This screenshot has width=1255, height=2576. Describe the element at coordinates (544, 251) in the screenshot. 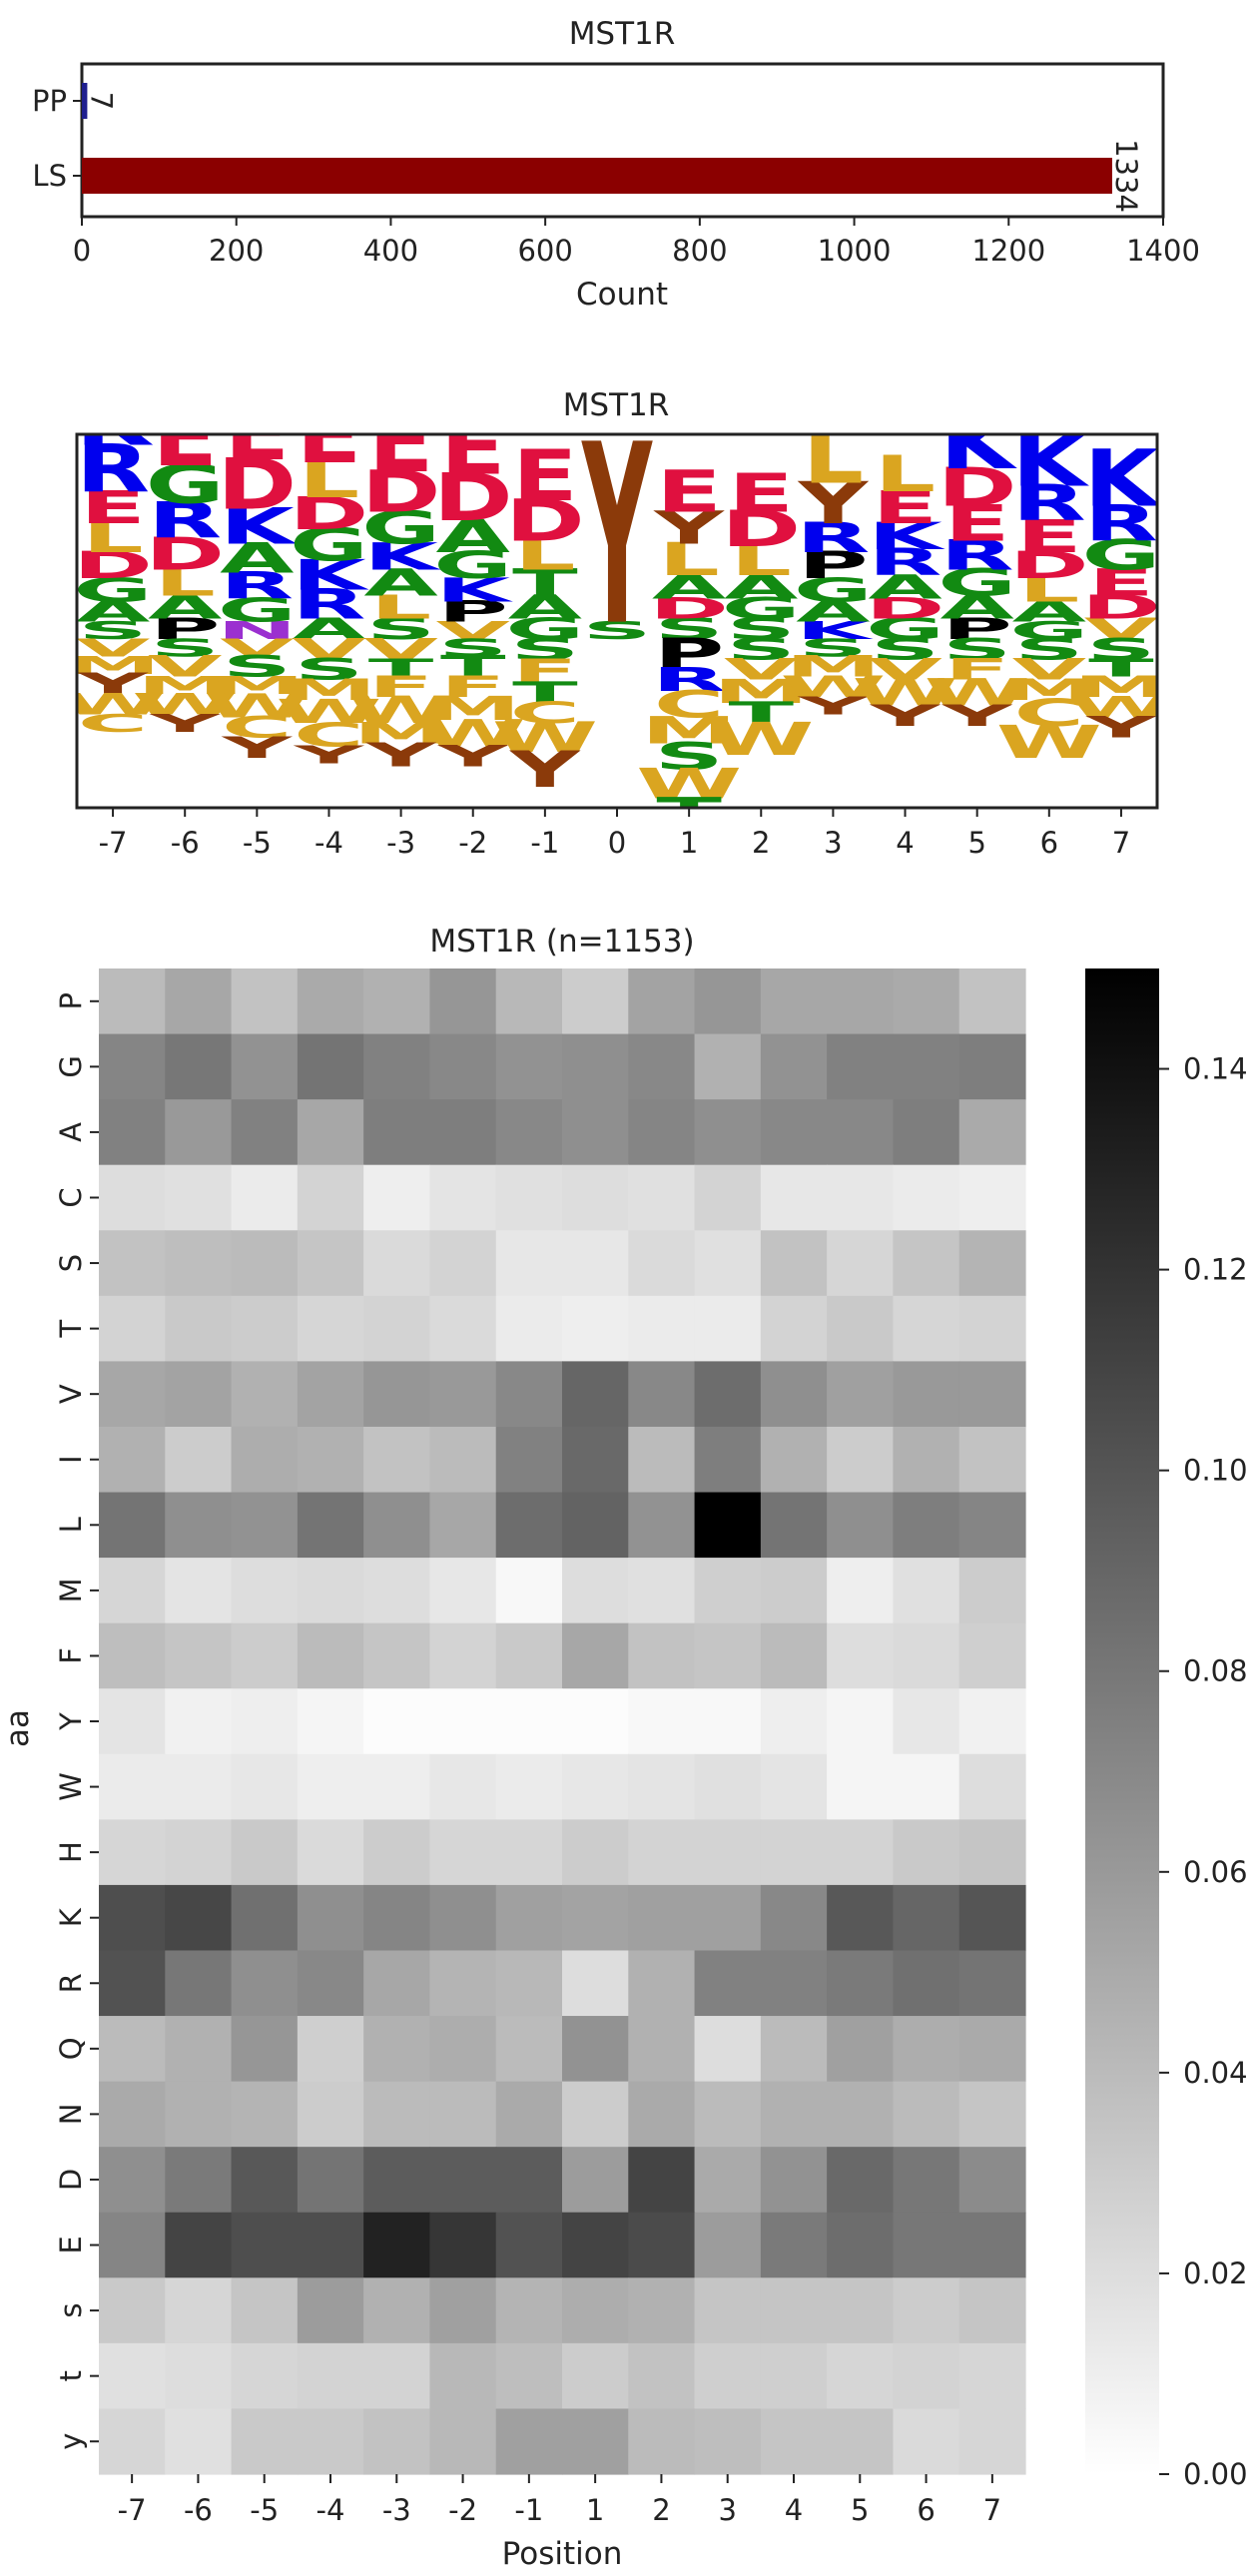

I see `bar-x-tick-label: 600` at that location.